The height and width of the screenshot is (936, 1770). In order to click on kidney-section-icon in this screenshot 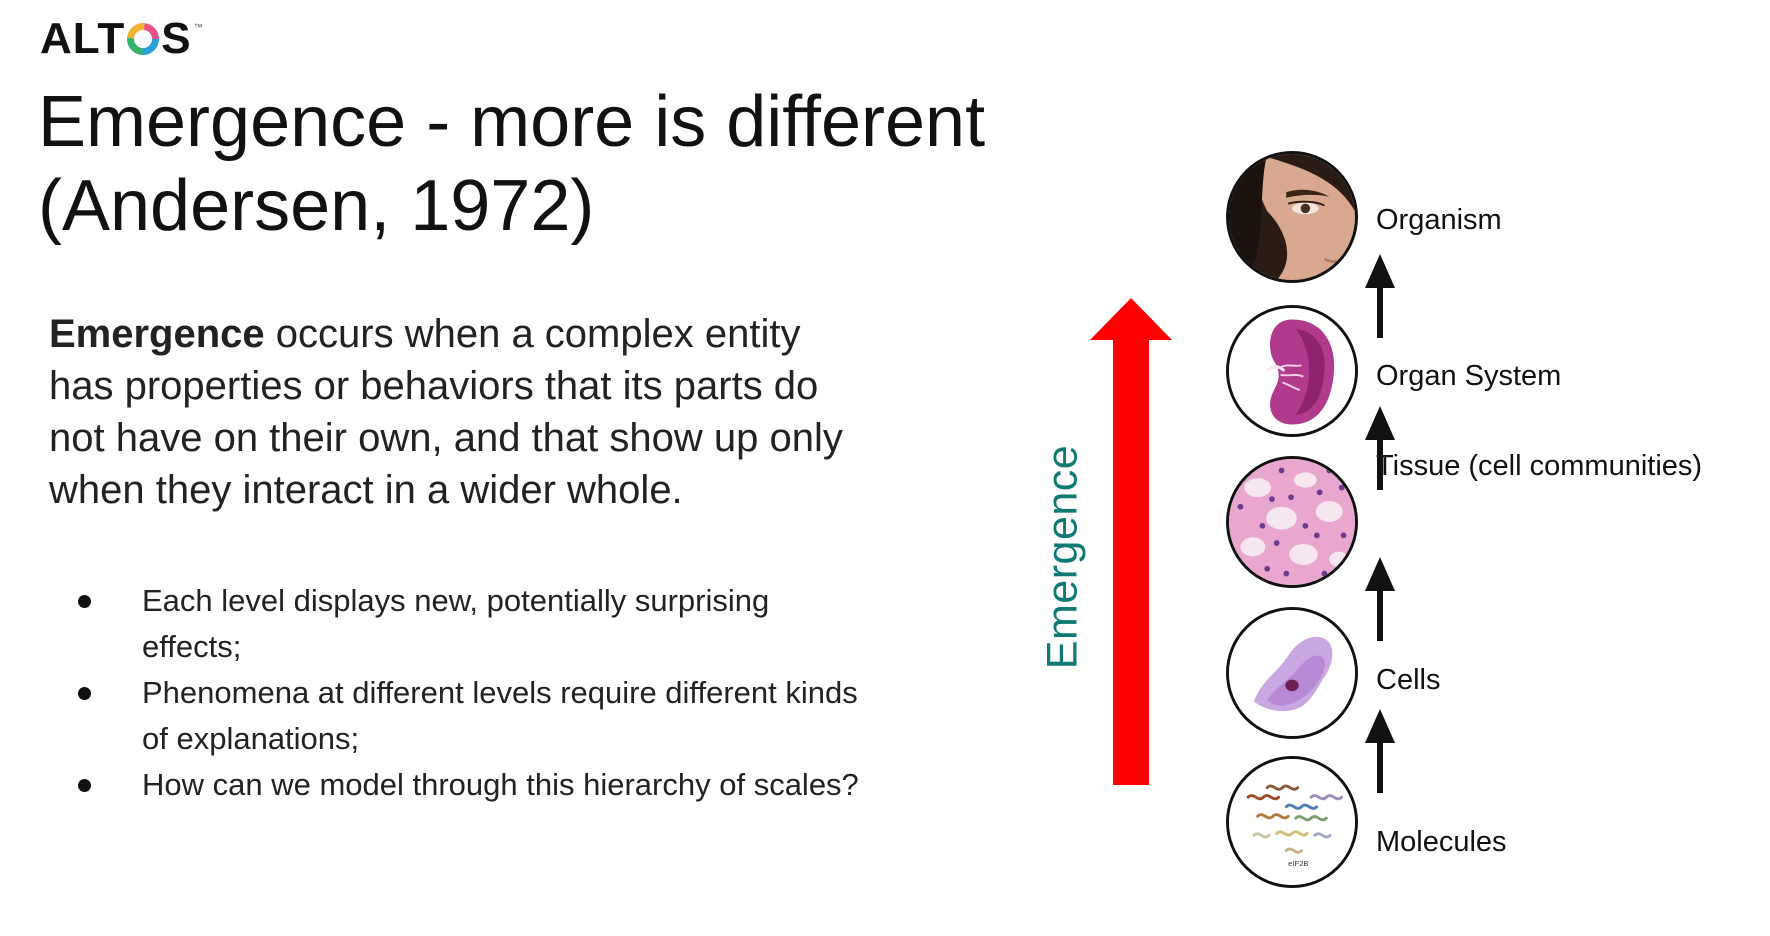, I will do `click(1292, 371)`.